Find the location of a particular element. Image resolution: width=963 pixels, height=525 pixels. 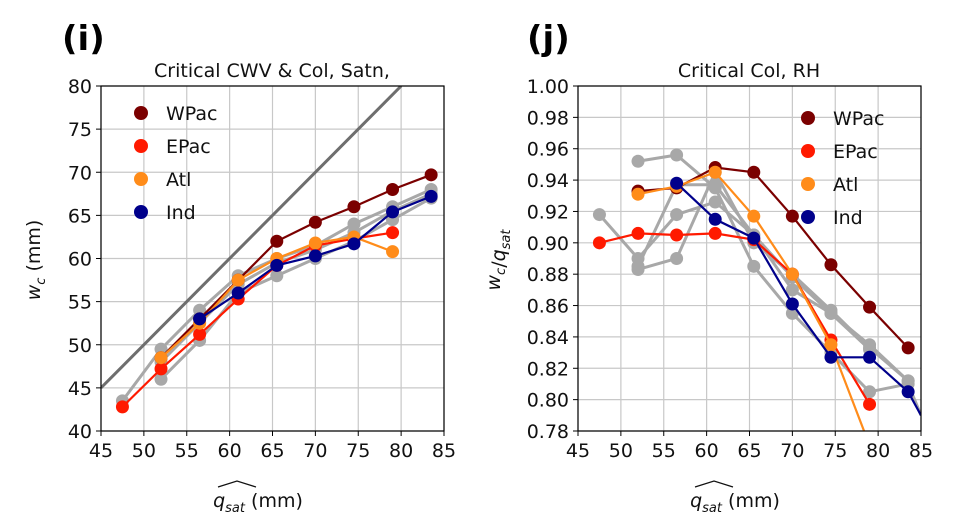

x-tick-label: 85 is located at coordinates (444, 451).